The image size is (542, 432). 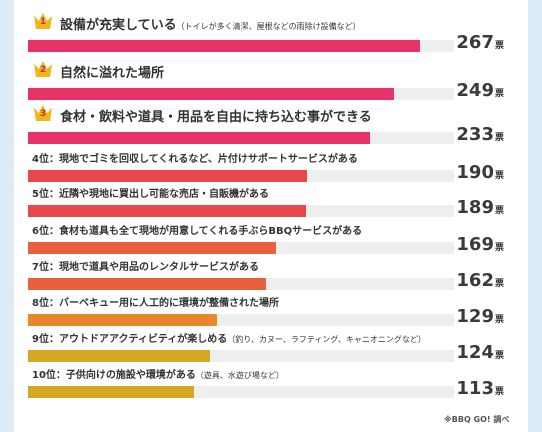 I want to click on rank-text: 食材・飲料や道具・用品を自由に持ち込む事ができる, so click(x=216, y=117).